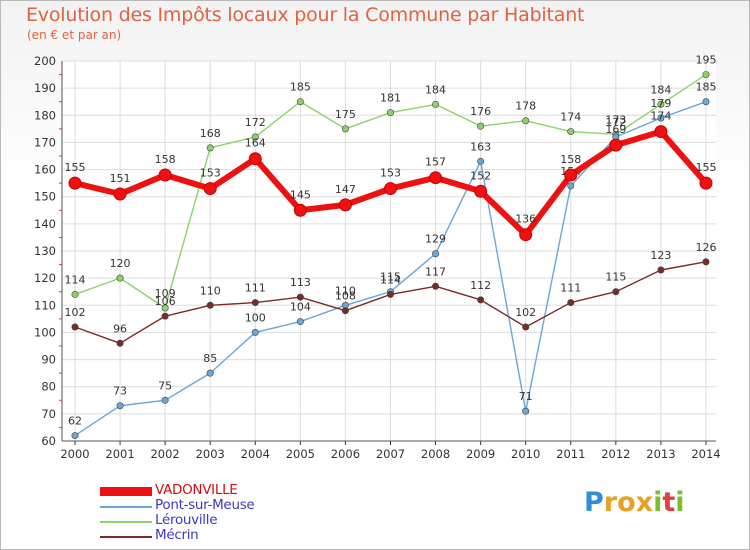 The image size is (750, 550). I want to click on y-tick-label: 200, so click(45, 61).